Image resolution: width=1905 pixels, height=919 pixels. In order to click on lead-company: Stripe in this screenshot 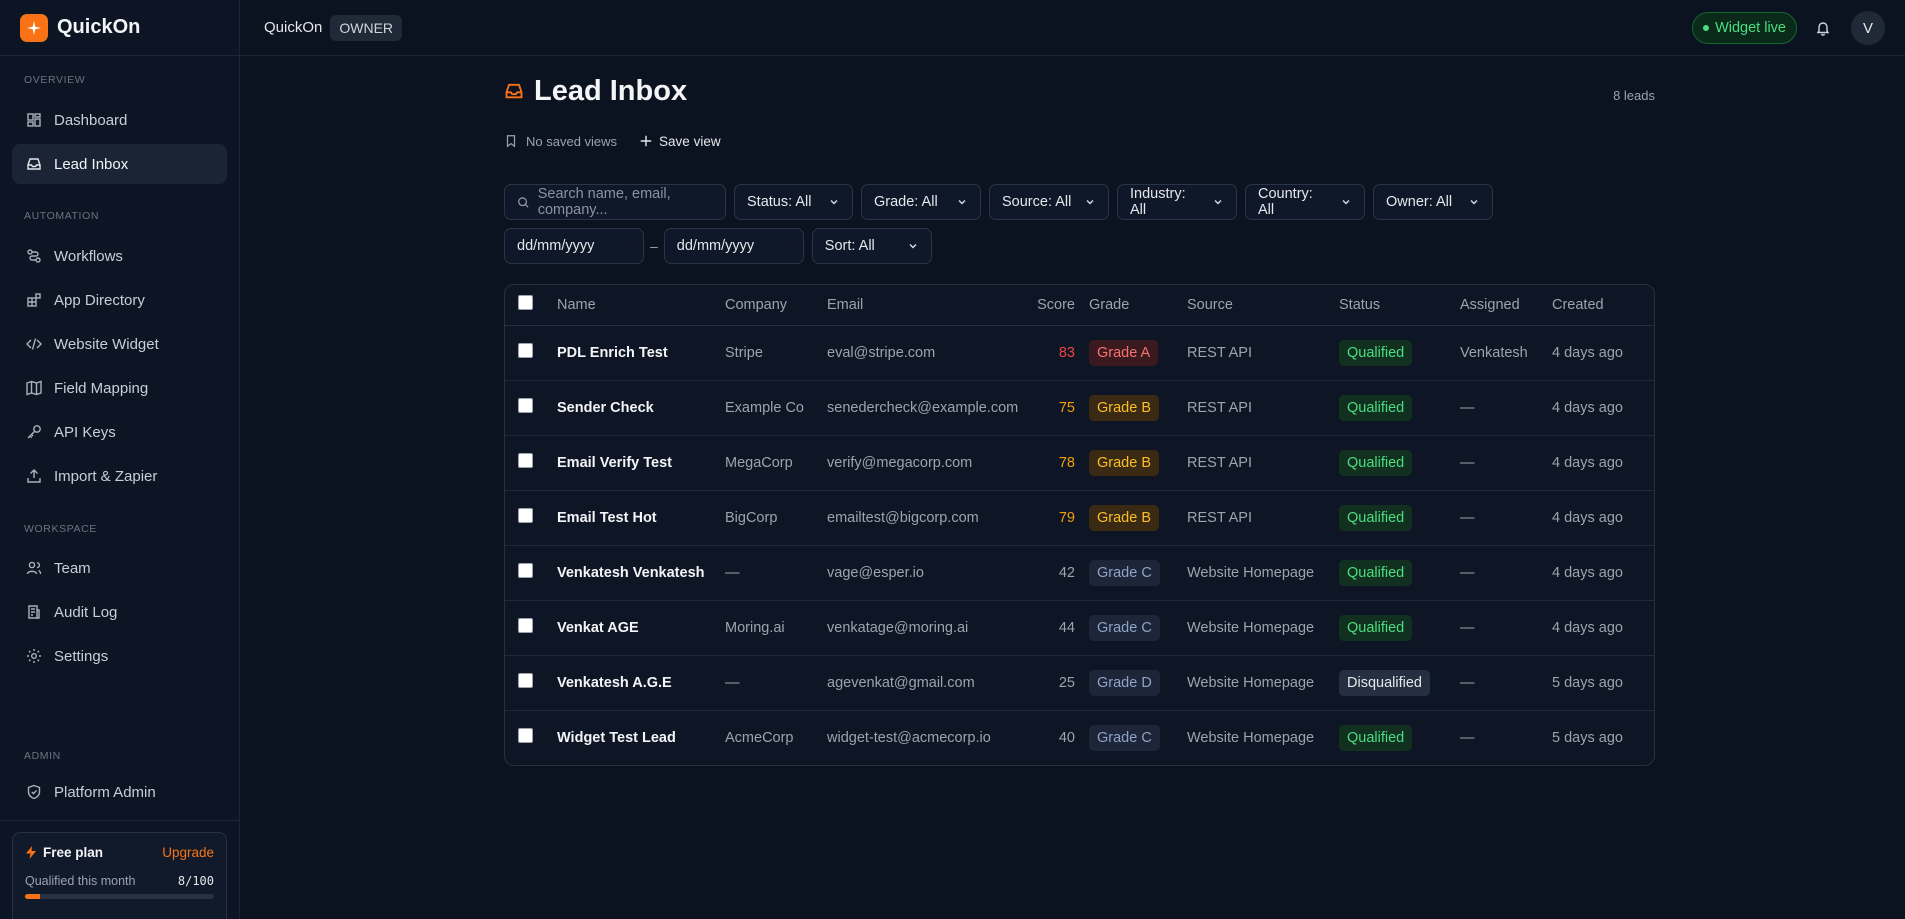, I will do `click(776, 353)`.